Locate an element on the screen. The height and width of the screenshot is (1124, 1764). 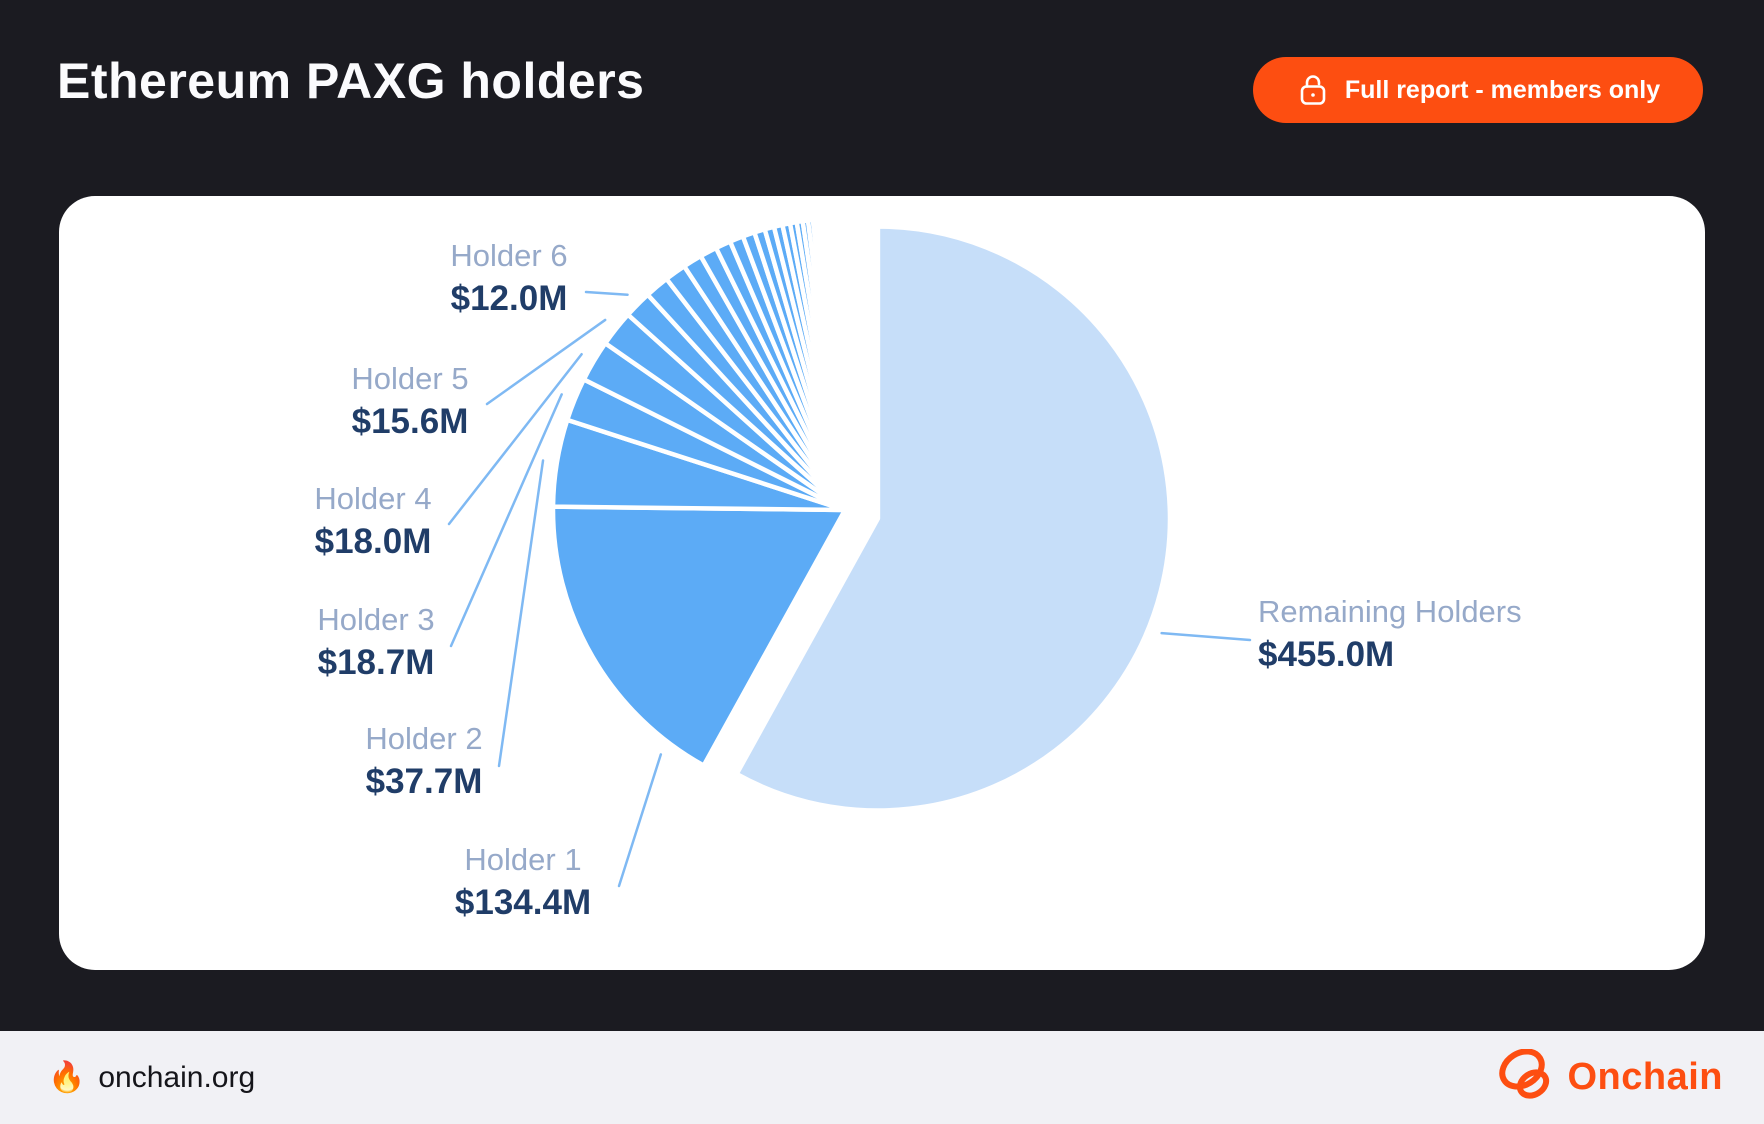
site-url-group: 🔥 onchain.org is located at coordinates (151, 1078).